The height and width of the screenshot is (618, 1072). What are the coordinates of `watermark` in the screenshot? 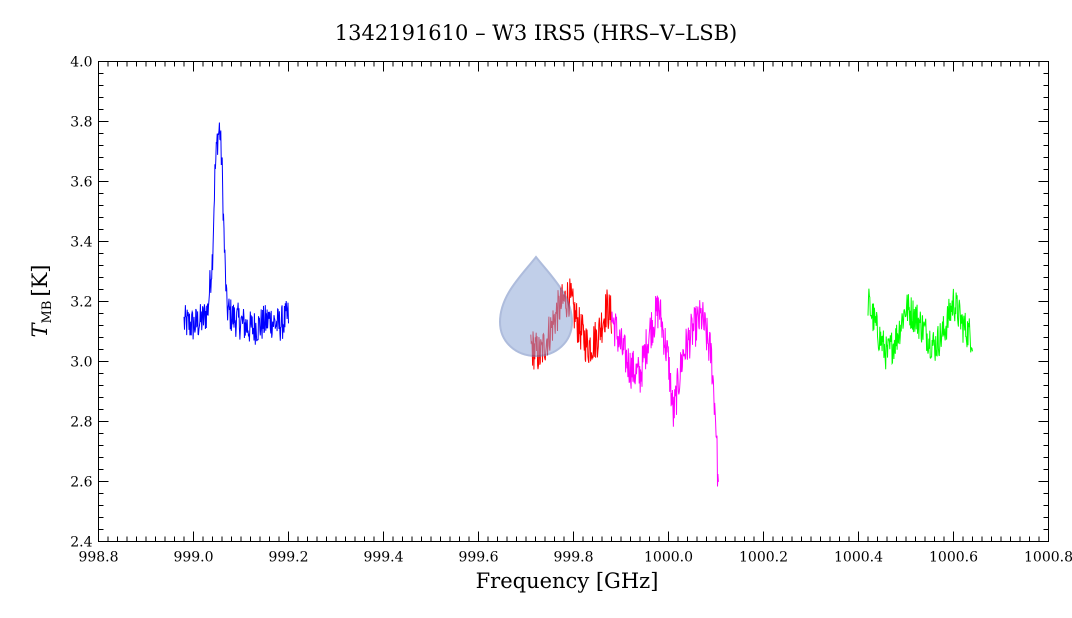 It's located at (536, 306).